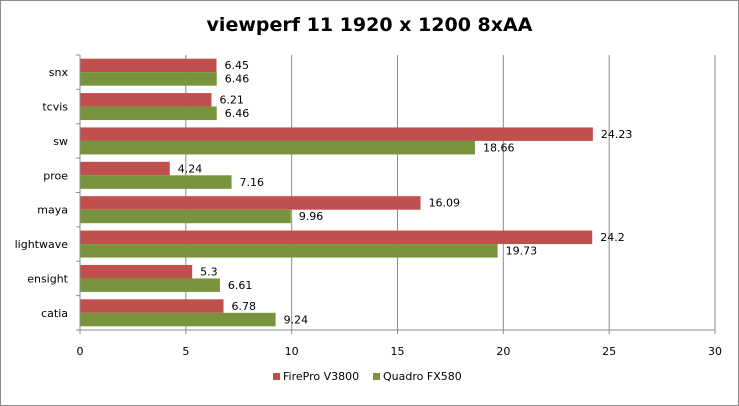 The height and width of the screenshot is (406, 739). I want to click on x-tick-label: 30, so click(715, 351).